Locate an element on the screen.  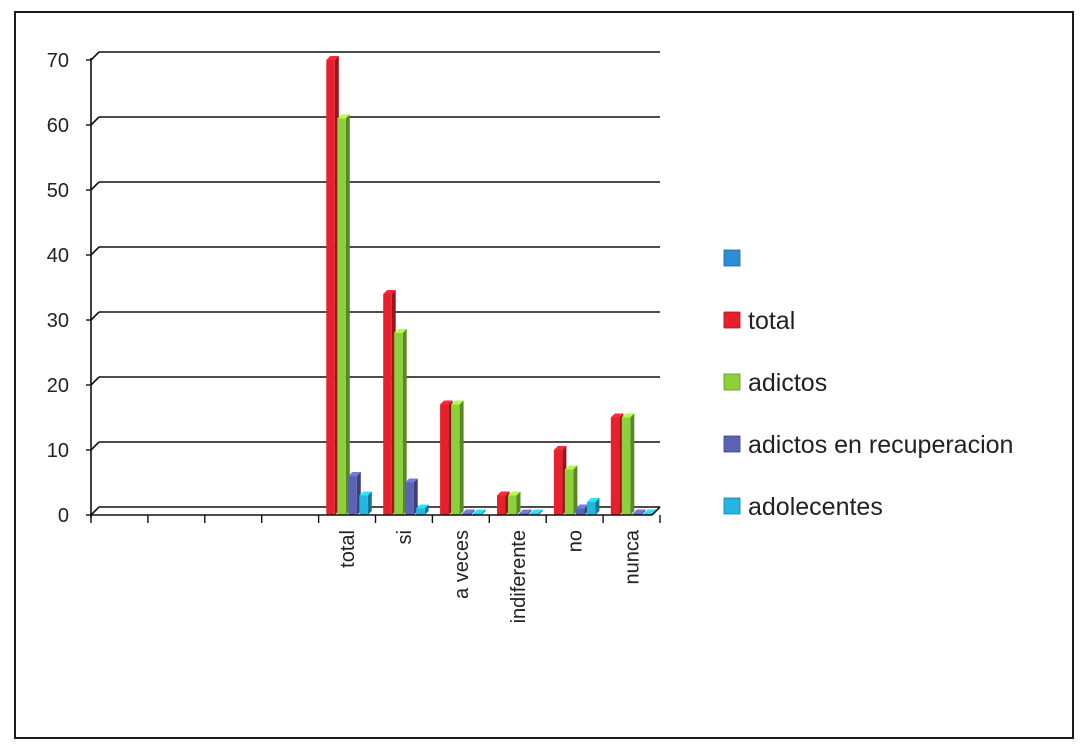
legend-label: total is located at coordinates (771, 321).